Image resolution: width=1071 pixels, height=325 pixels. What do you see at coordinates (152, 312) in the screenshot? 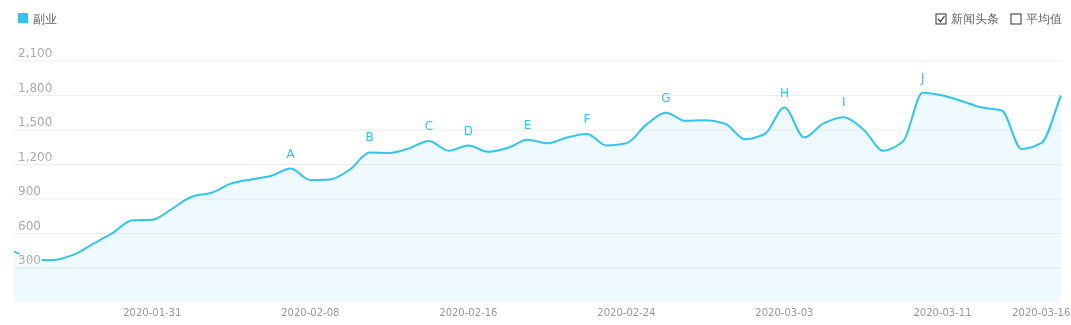
I see `x-tick-label: 2020-01-31` at bounding box center [152, 312].